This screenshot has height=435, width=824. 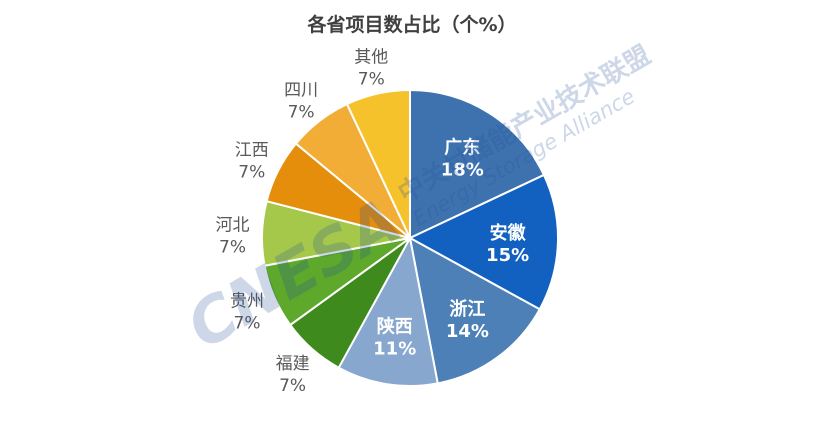 I want to click on slice-5-name-label: 福建, so click(x=293, y=364).